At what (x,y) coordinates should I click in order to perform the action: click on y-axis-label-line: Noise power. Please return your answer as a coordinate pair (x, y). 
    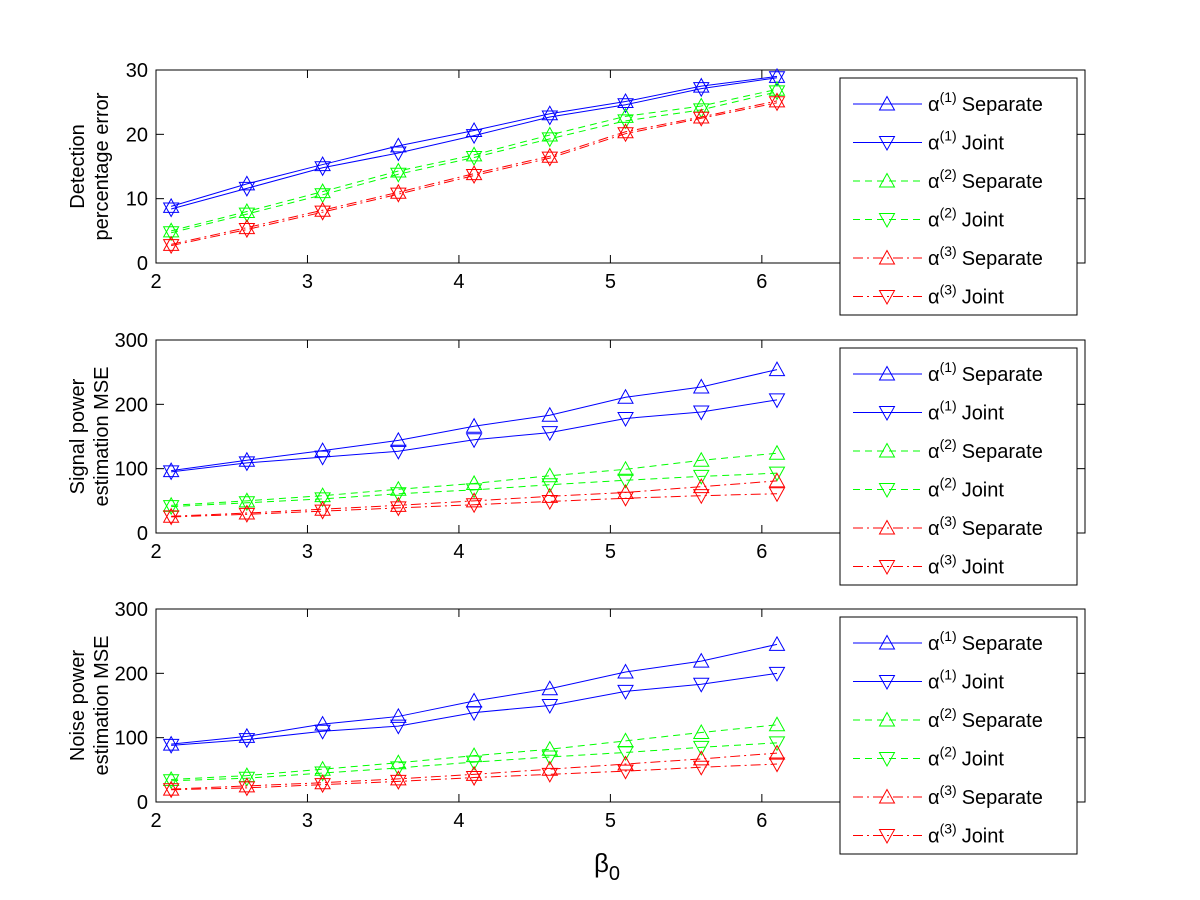
    Looking at the image, I should click on (78, 706).